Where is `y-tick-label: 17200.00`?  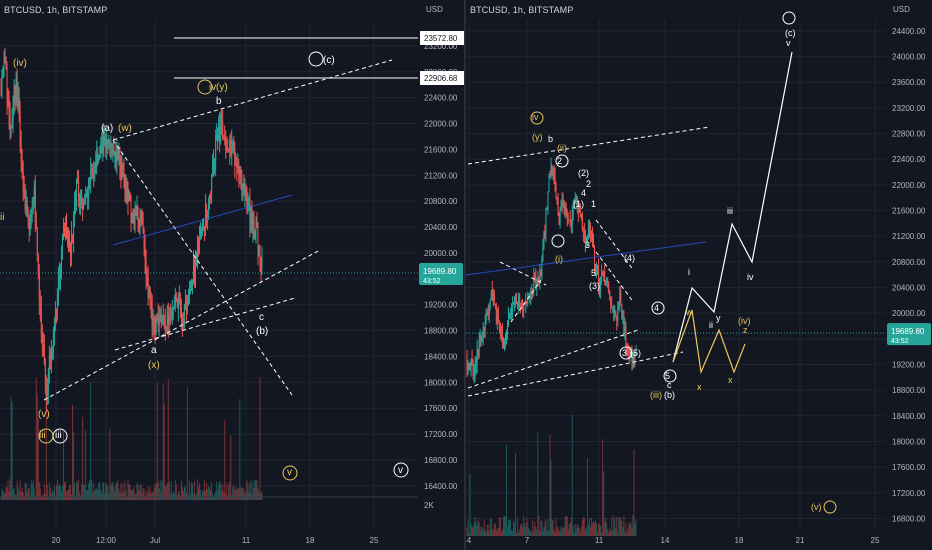 y-tick-label: 17200.00 is located at coordinates (909, 493).